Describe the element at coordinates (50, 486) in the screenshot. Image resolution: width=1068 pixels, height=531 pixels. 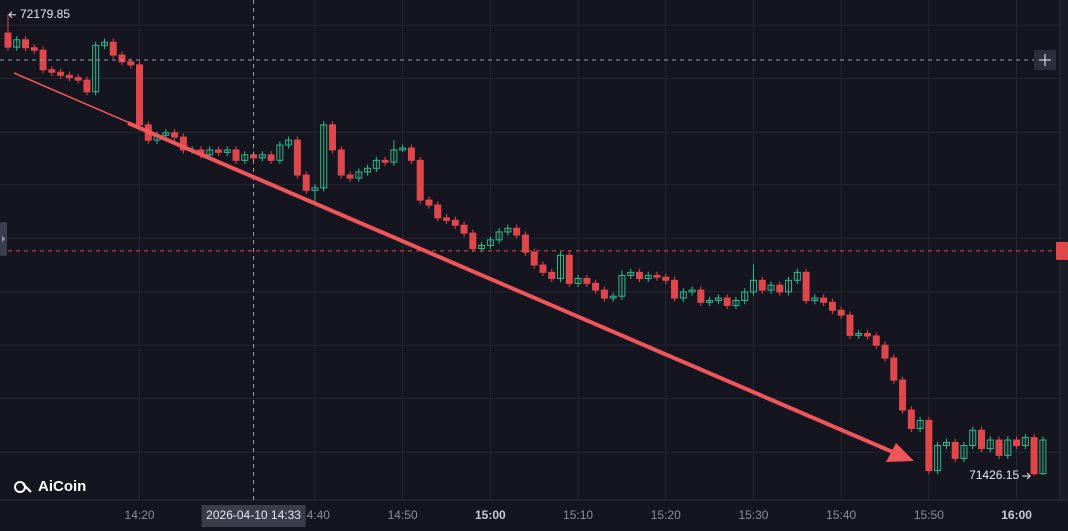
I see `brand-logo: AiCoin` at that location.